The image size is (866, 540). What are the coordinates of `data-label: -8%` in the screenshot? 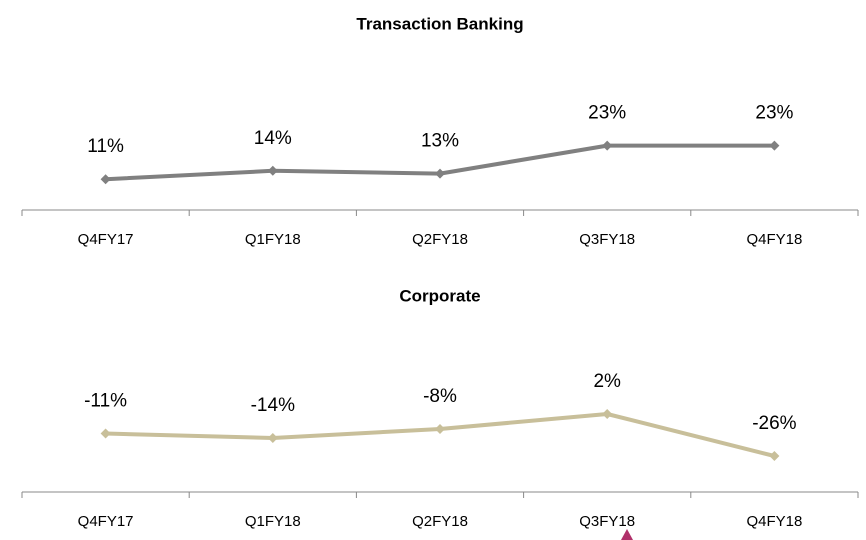 It's located at (440, 396).